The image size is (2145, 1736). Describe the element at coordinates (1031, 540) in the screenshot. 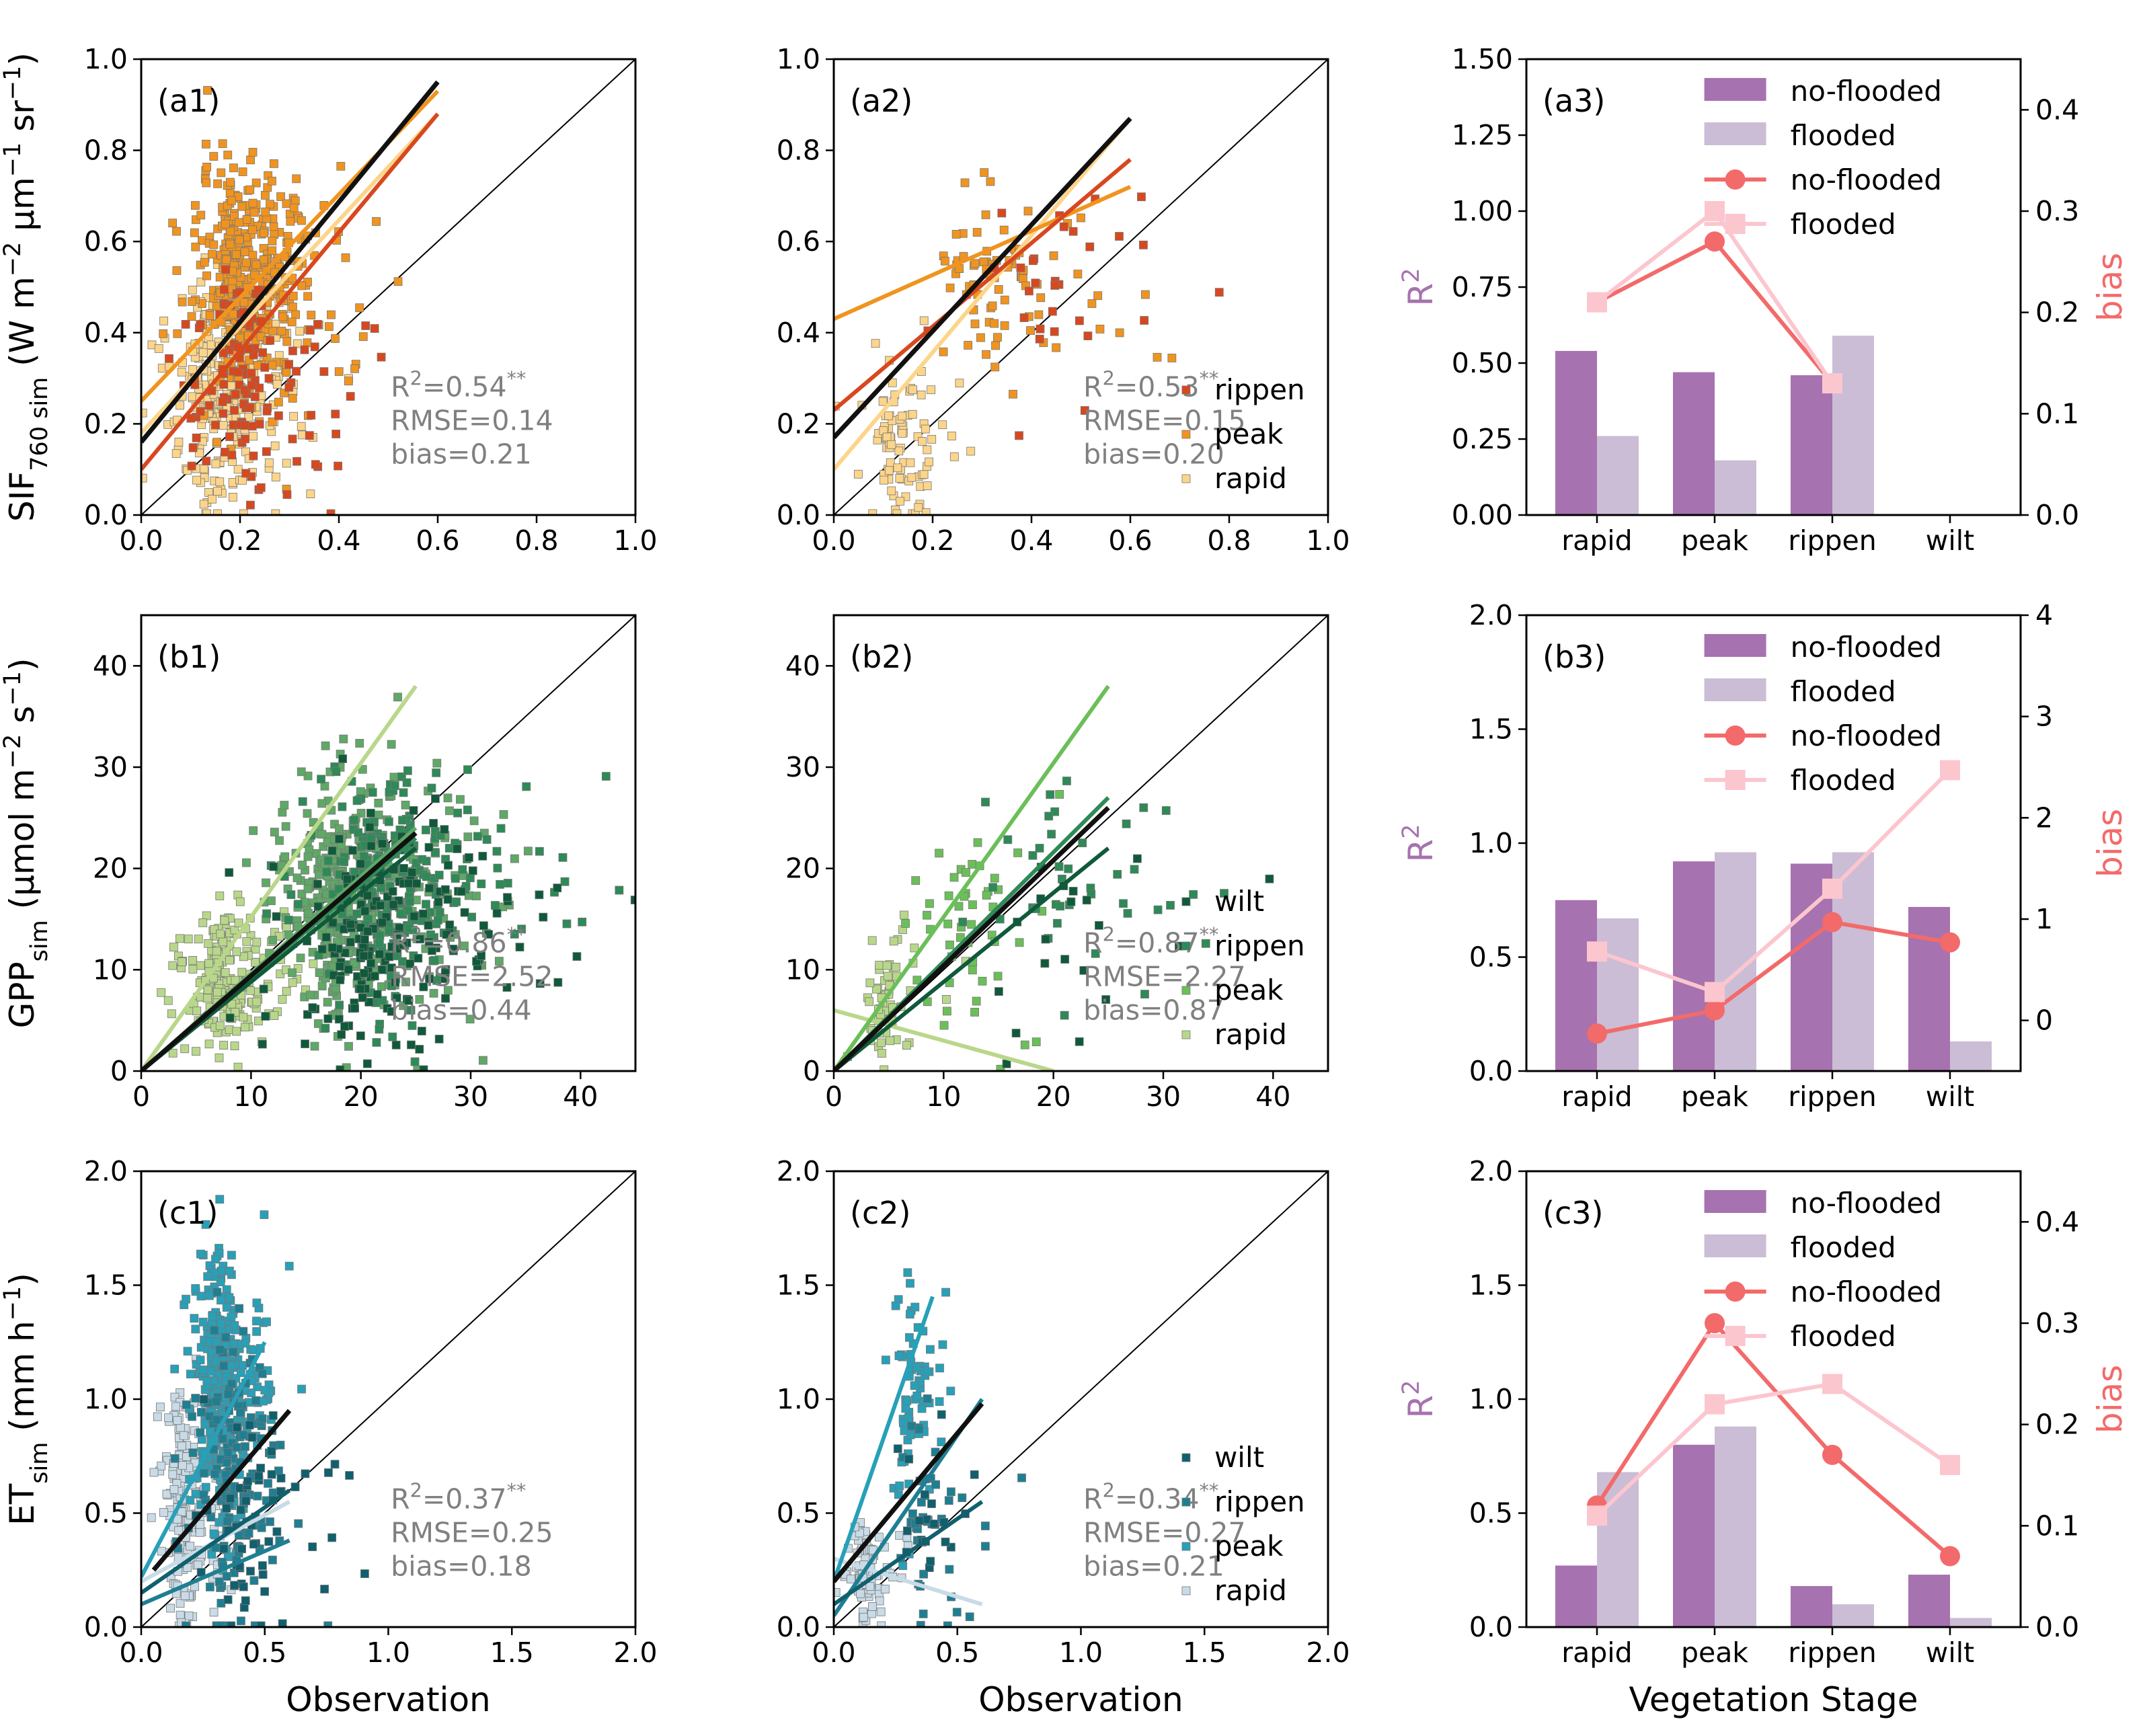

I see `x-tick-label: 0.4` at that location.